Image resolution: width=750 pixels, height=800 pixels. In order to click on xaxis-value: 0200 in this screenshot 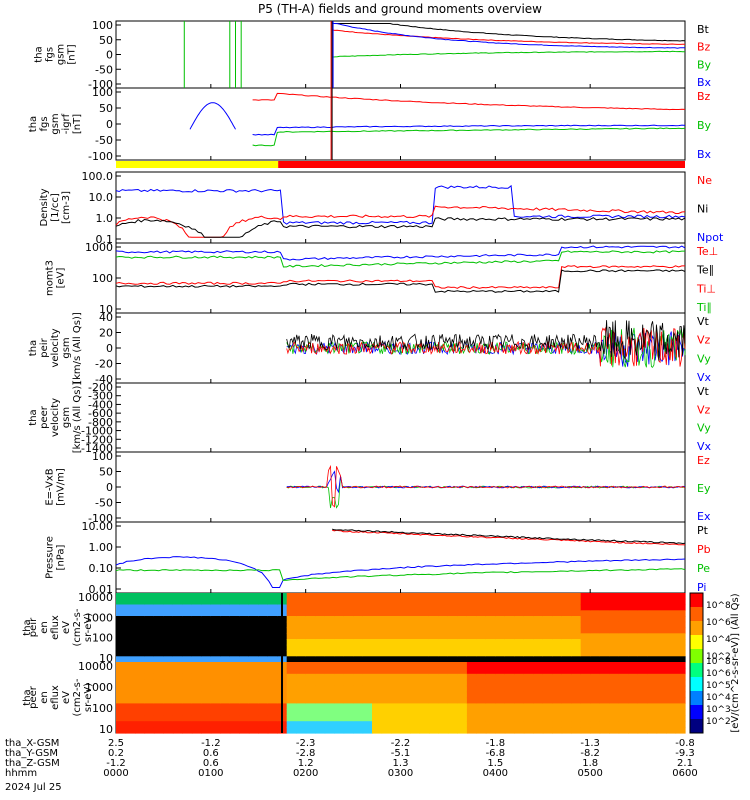, I will do `click(305, 773)`.